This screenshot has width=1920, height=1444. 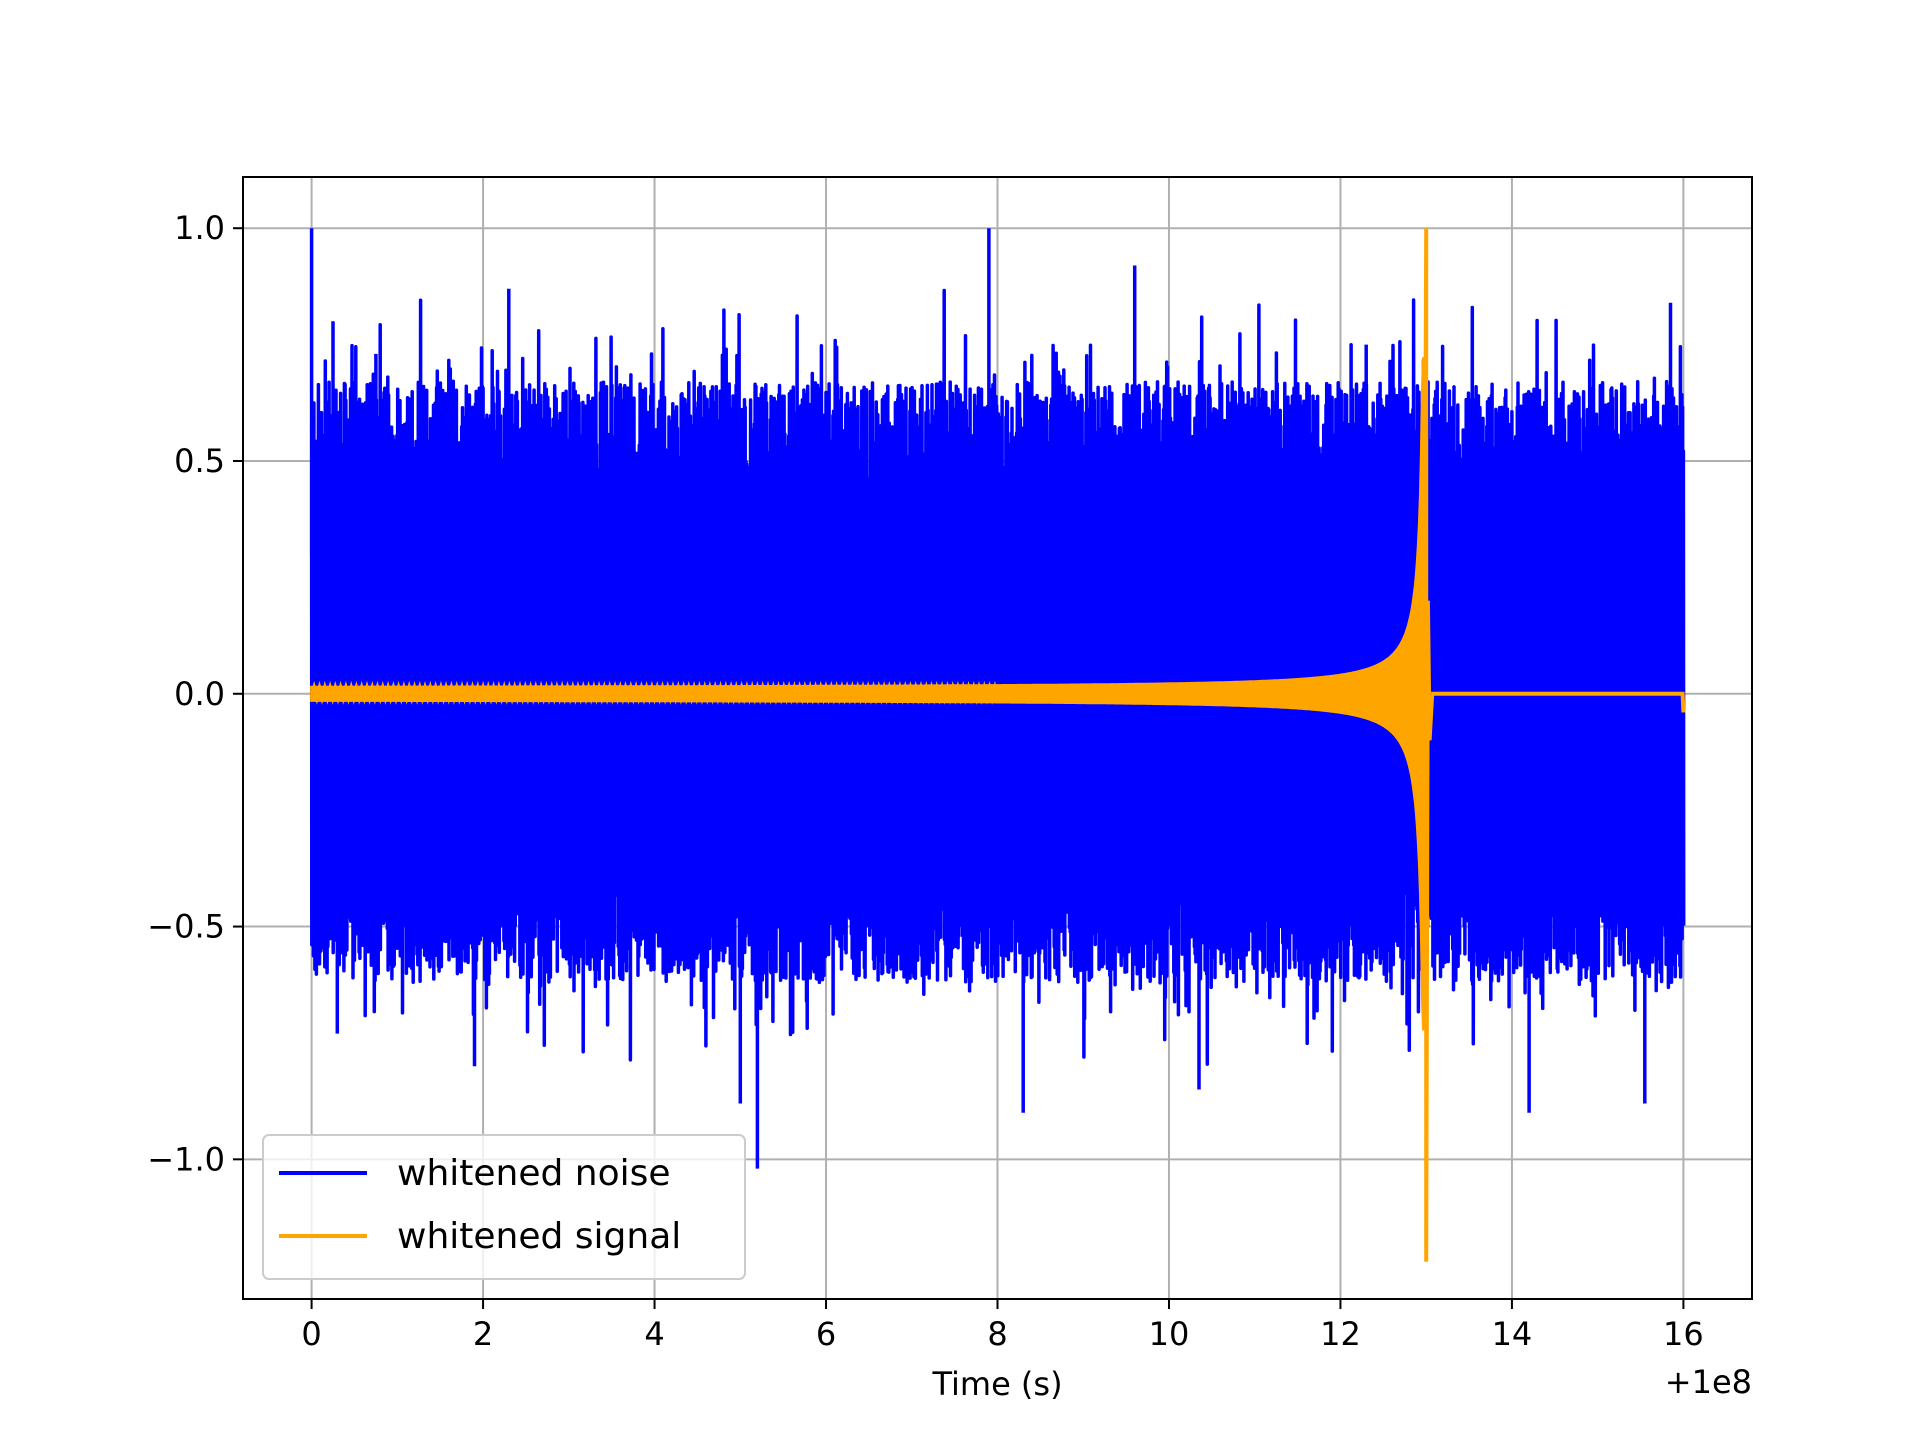 I want to click on y-tick-label: 1.0, so click(x=199, y=228).